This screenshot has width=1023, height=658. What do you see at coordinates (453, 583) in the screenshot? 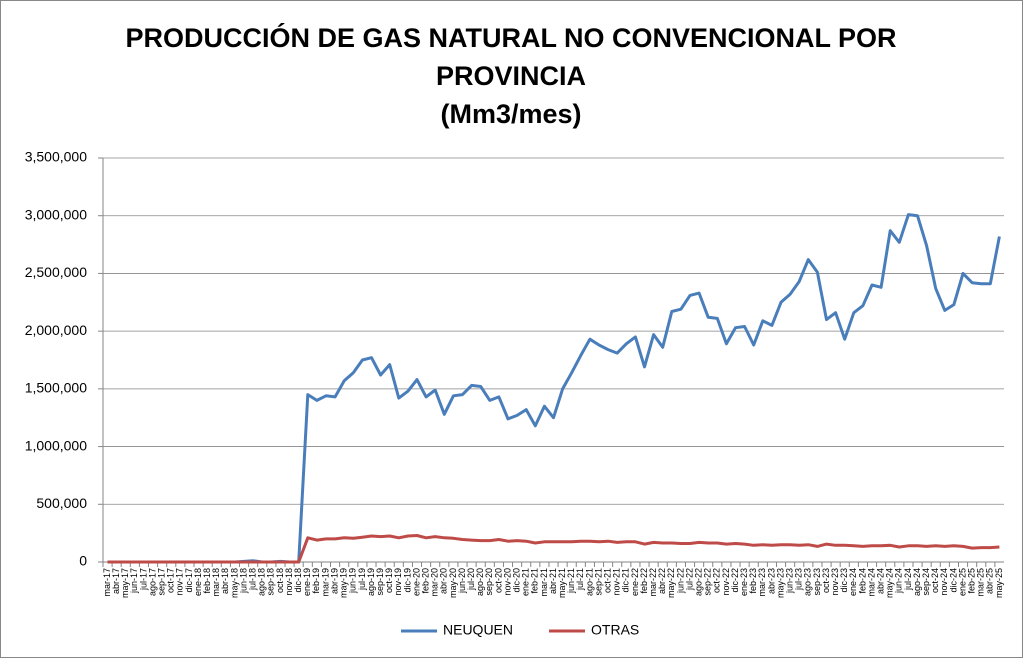
I see `x-tick-label: may-20` at bounding box center [453, 583].